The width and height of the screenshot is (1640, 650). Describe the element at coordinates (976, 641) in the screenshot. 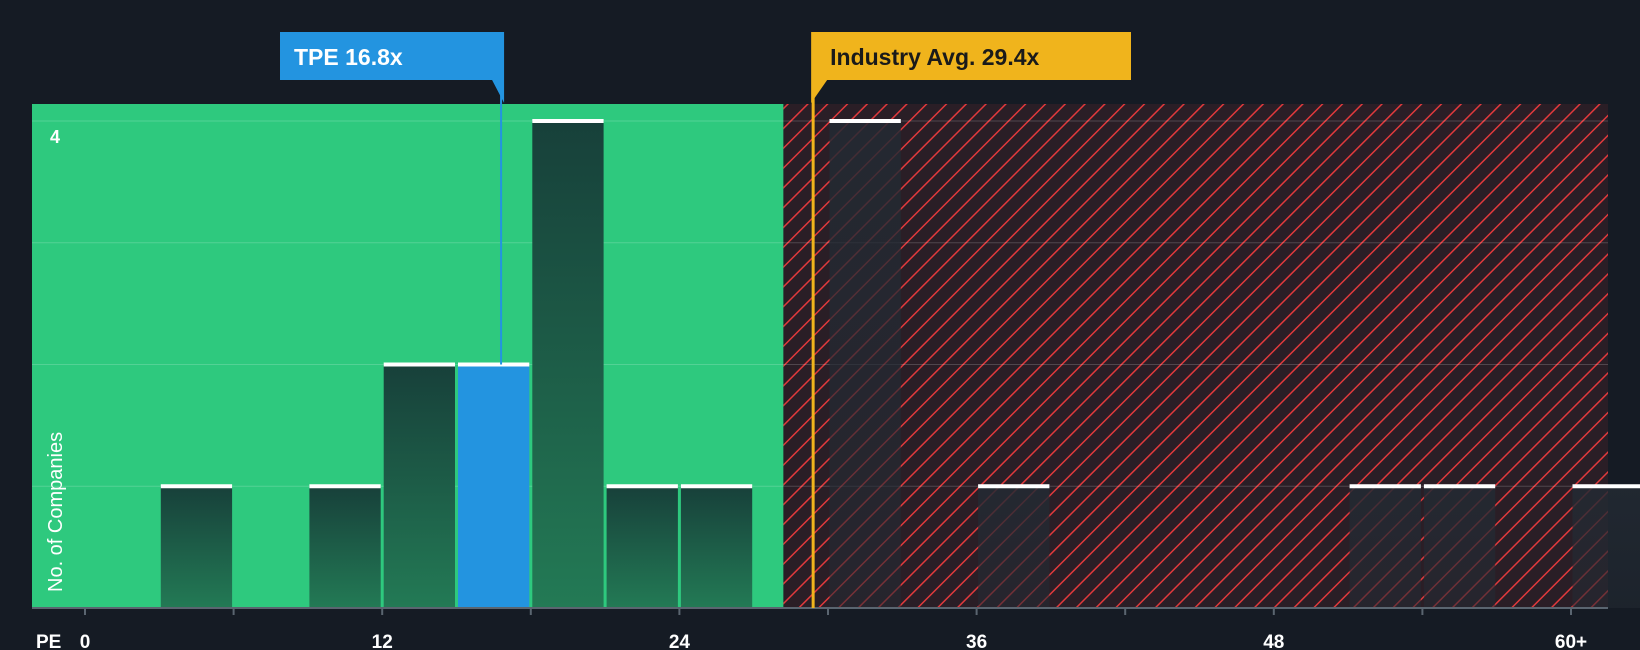

I see `x-tick-label: 36` at that location.